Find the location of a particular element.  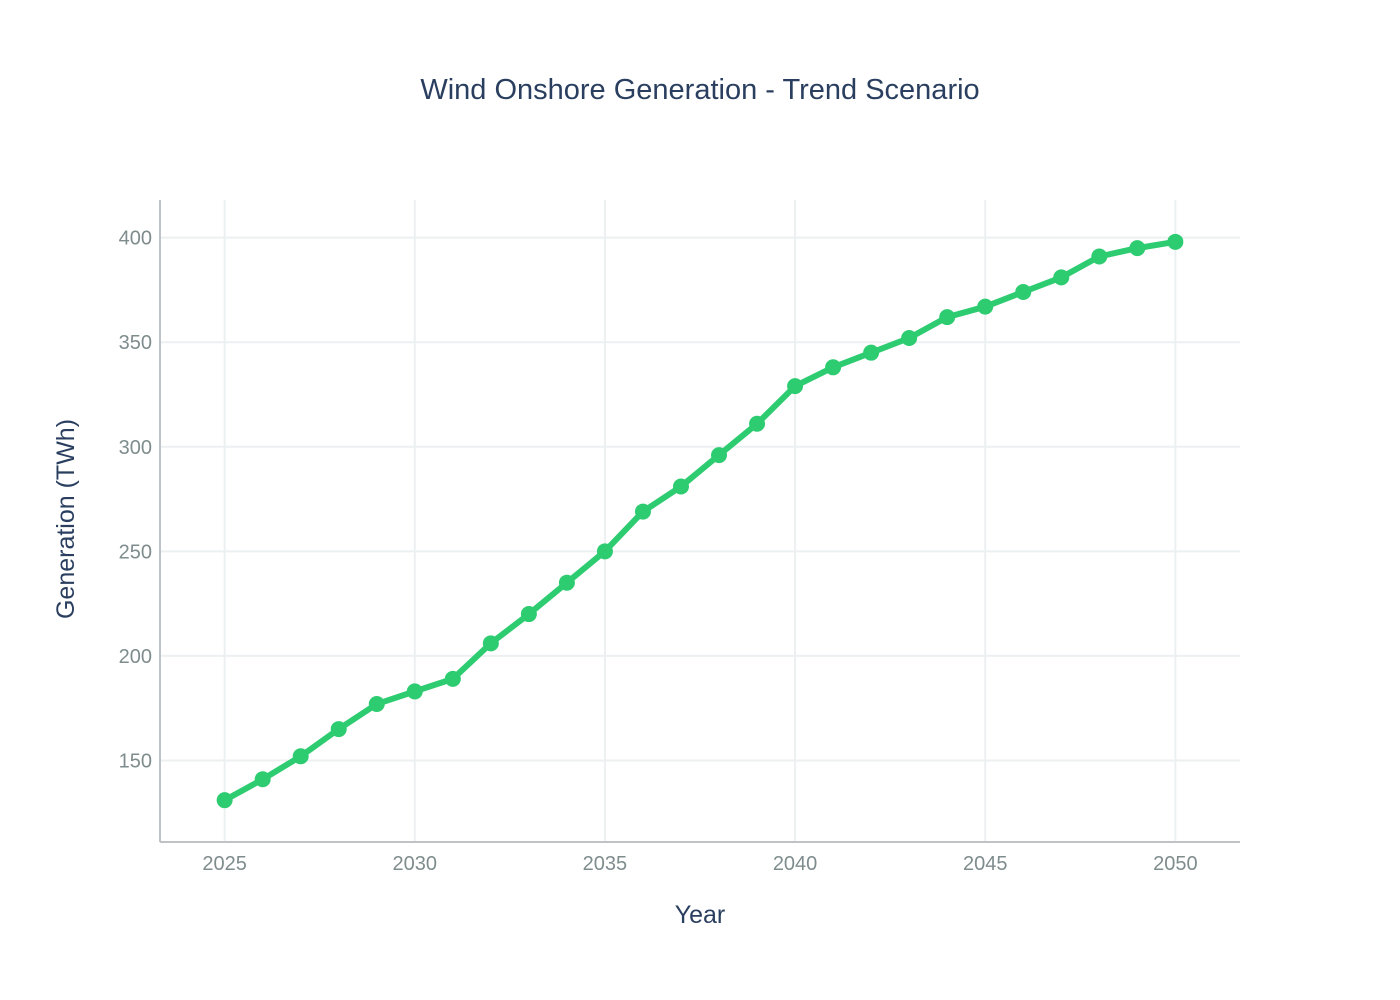

x-tick-label: 2030 is located at coordinates (415, 864).